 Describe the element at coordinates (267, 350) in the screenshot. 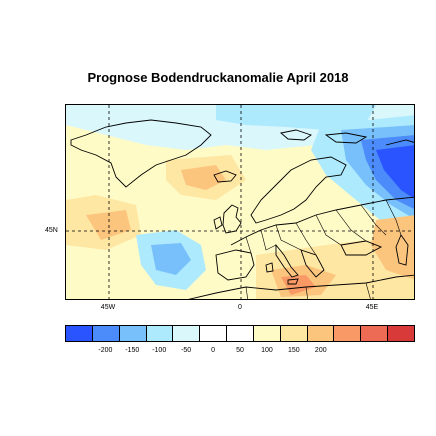

I see `colorbar-tick-label: 100` at that location.